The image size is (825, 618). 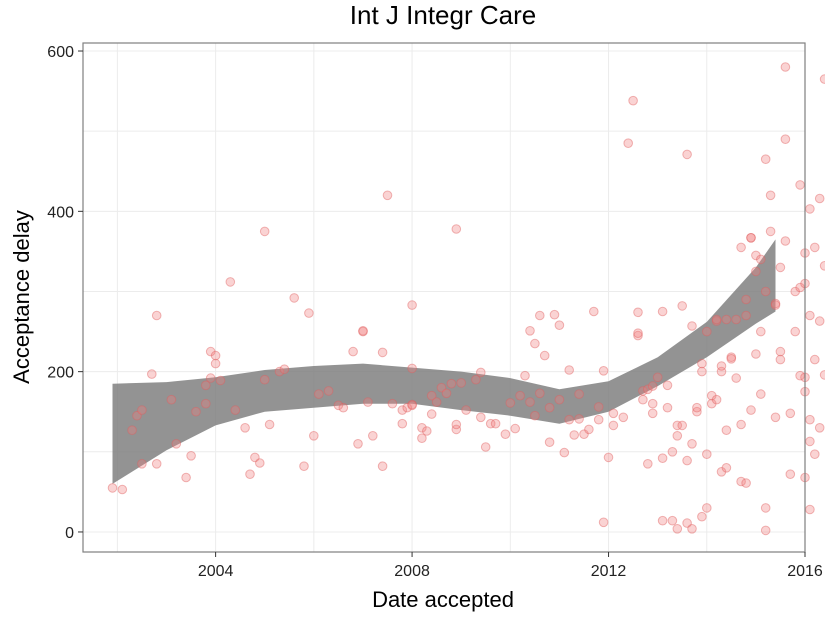 I want to click on y-tick-label: 200, so click(x=60, y=373).